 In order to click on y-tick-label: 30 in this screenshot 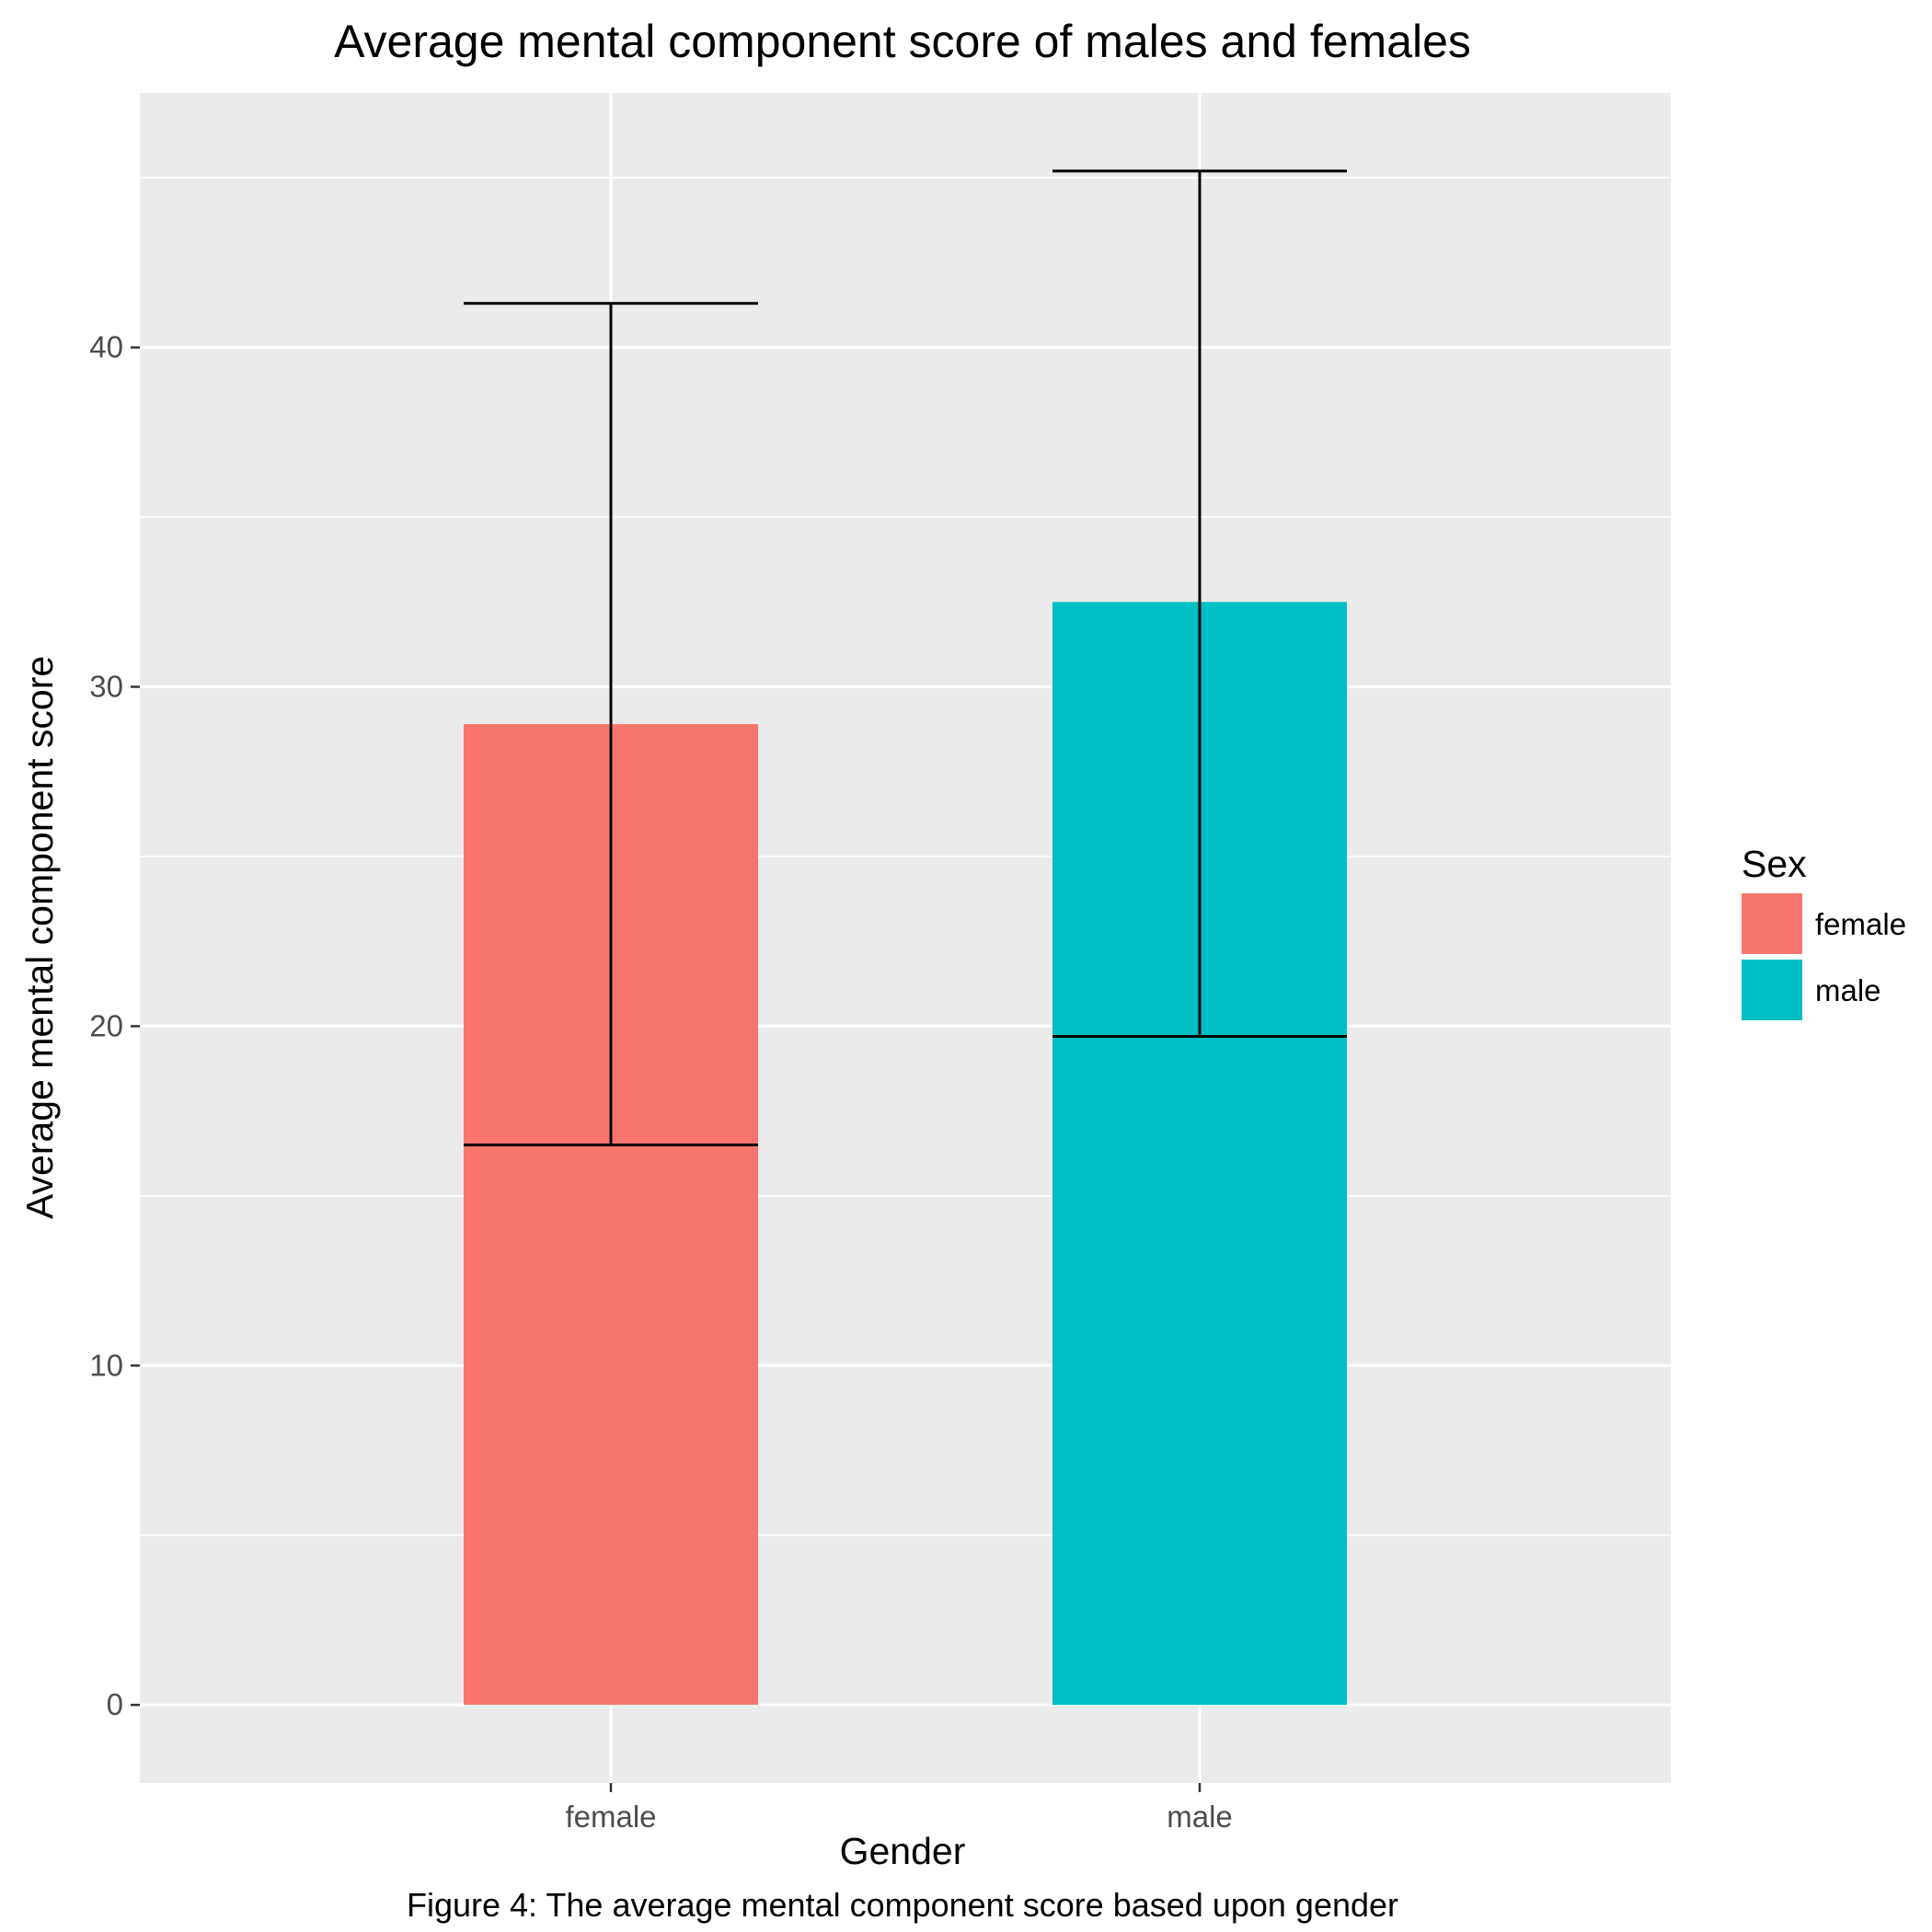, I will do `click(106, 687)`.